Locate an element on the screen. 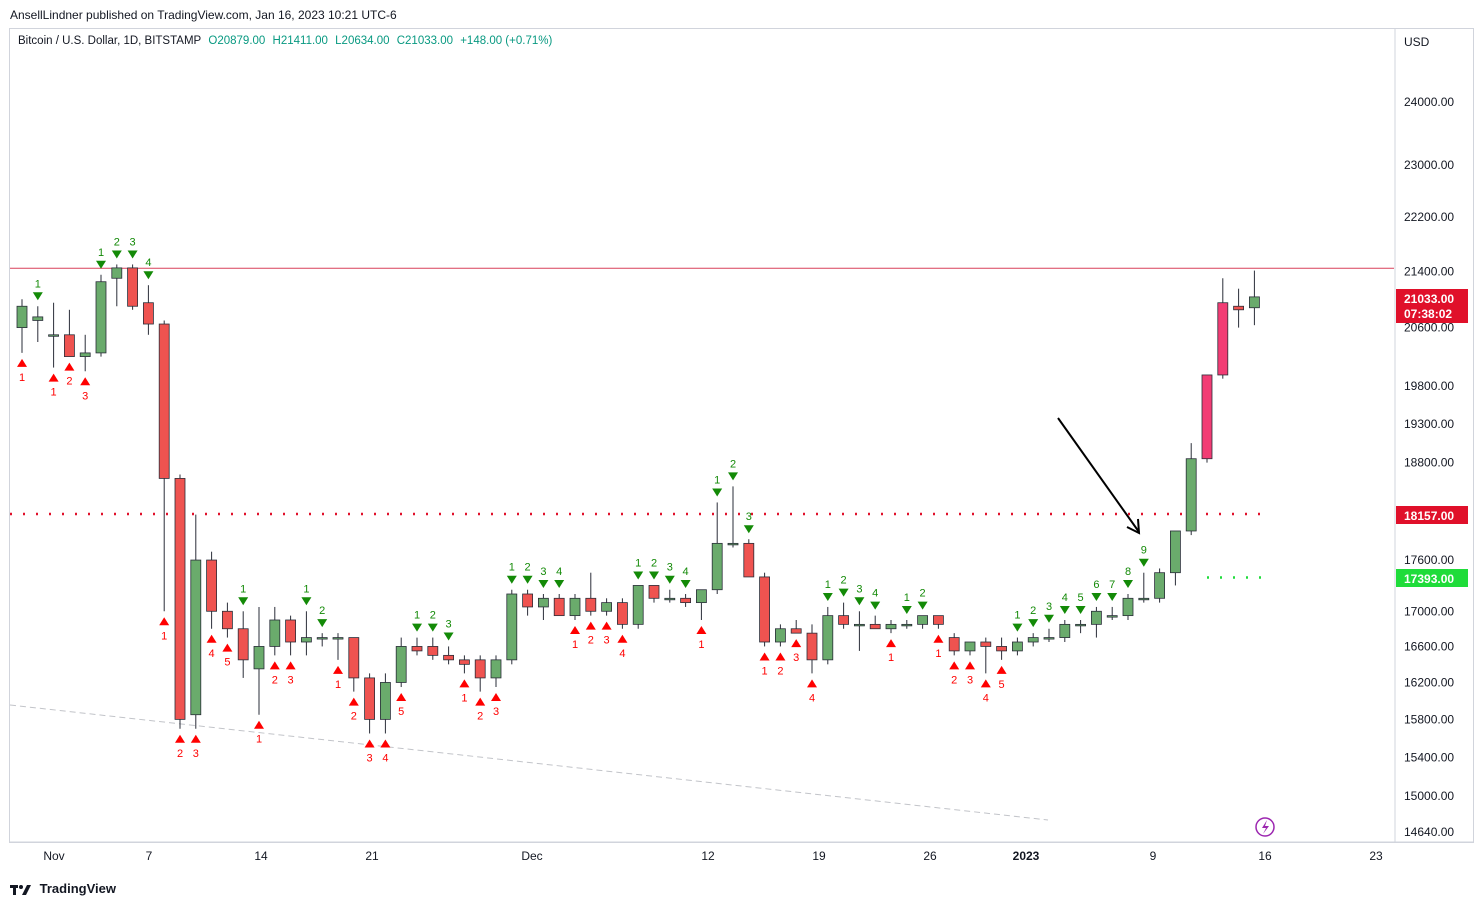 This screenshot has height=907, width=1484. price-tick-label: 20600.00 is located at coordinates (1429, 328).